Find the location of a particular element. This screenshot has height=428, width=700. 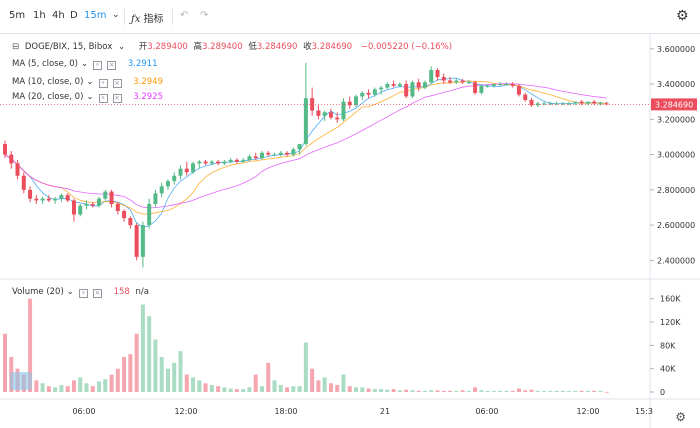

volume-remove-icon: × is located at coordinates (97, 293).